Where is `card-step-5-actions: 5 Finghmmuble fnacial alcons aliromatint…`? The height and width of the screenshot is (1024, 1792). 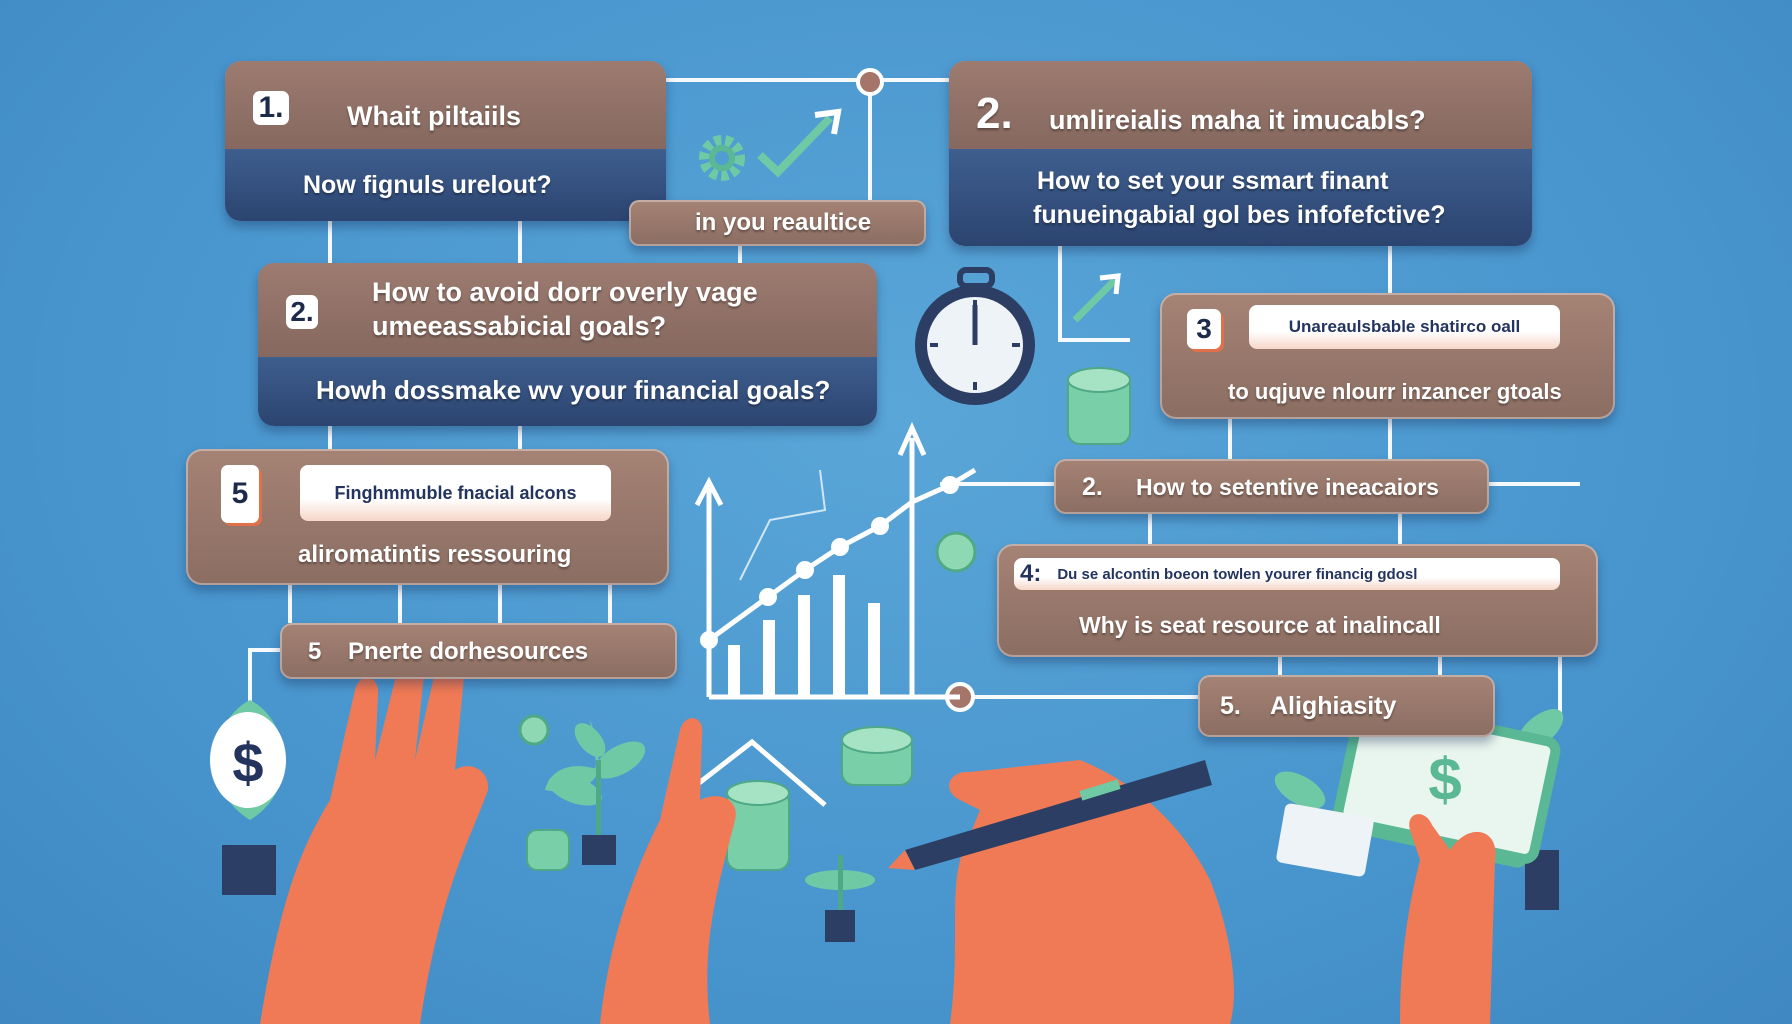 card-step-5-actions: 5 Finghmmuble fnacial alcons aliromatint… is located at coordinates (427, 517).